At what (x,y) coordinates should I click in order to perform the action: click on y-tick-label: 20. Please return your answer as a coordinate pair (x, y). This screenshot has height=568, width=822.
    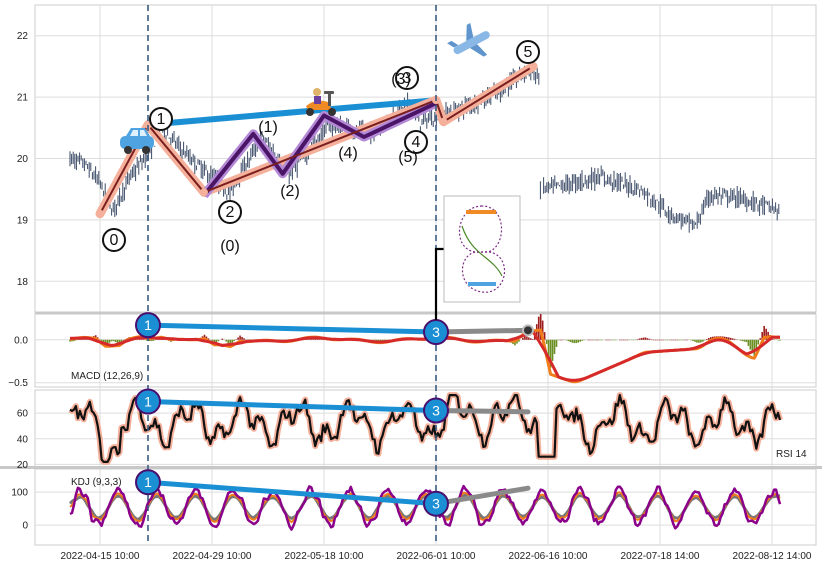
    Looking at the image, I should click on (23, 465).